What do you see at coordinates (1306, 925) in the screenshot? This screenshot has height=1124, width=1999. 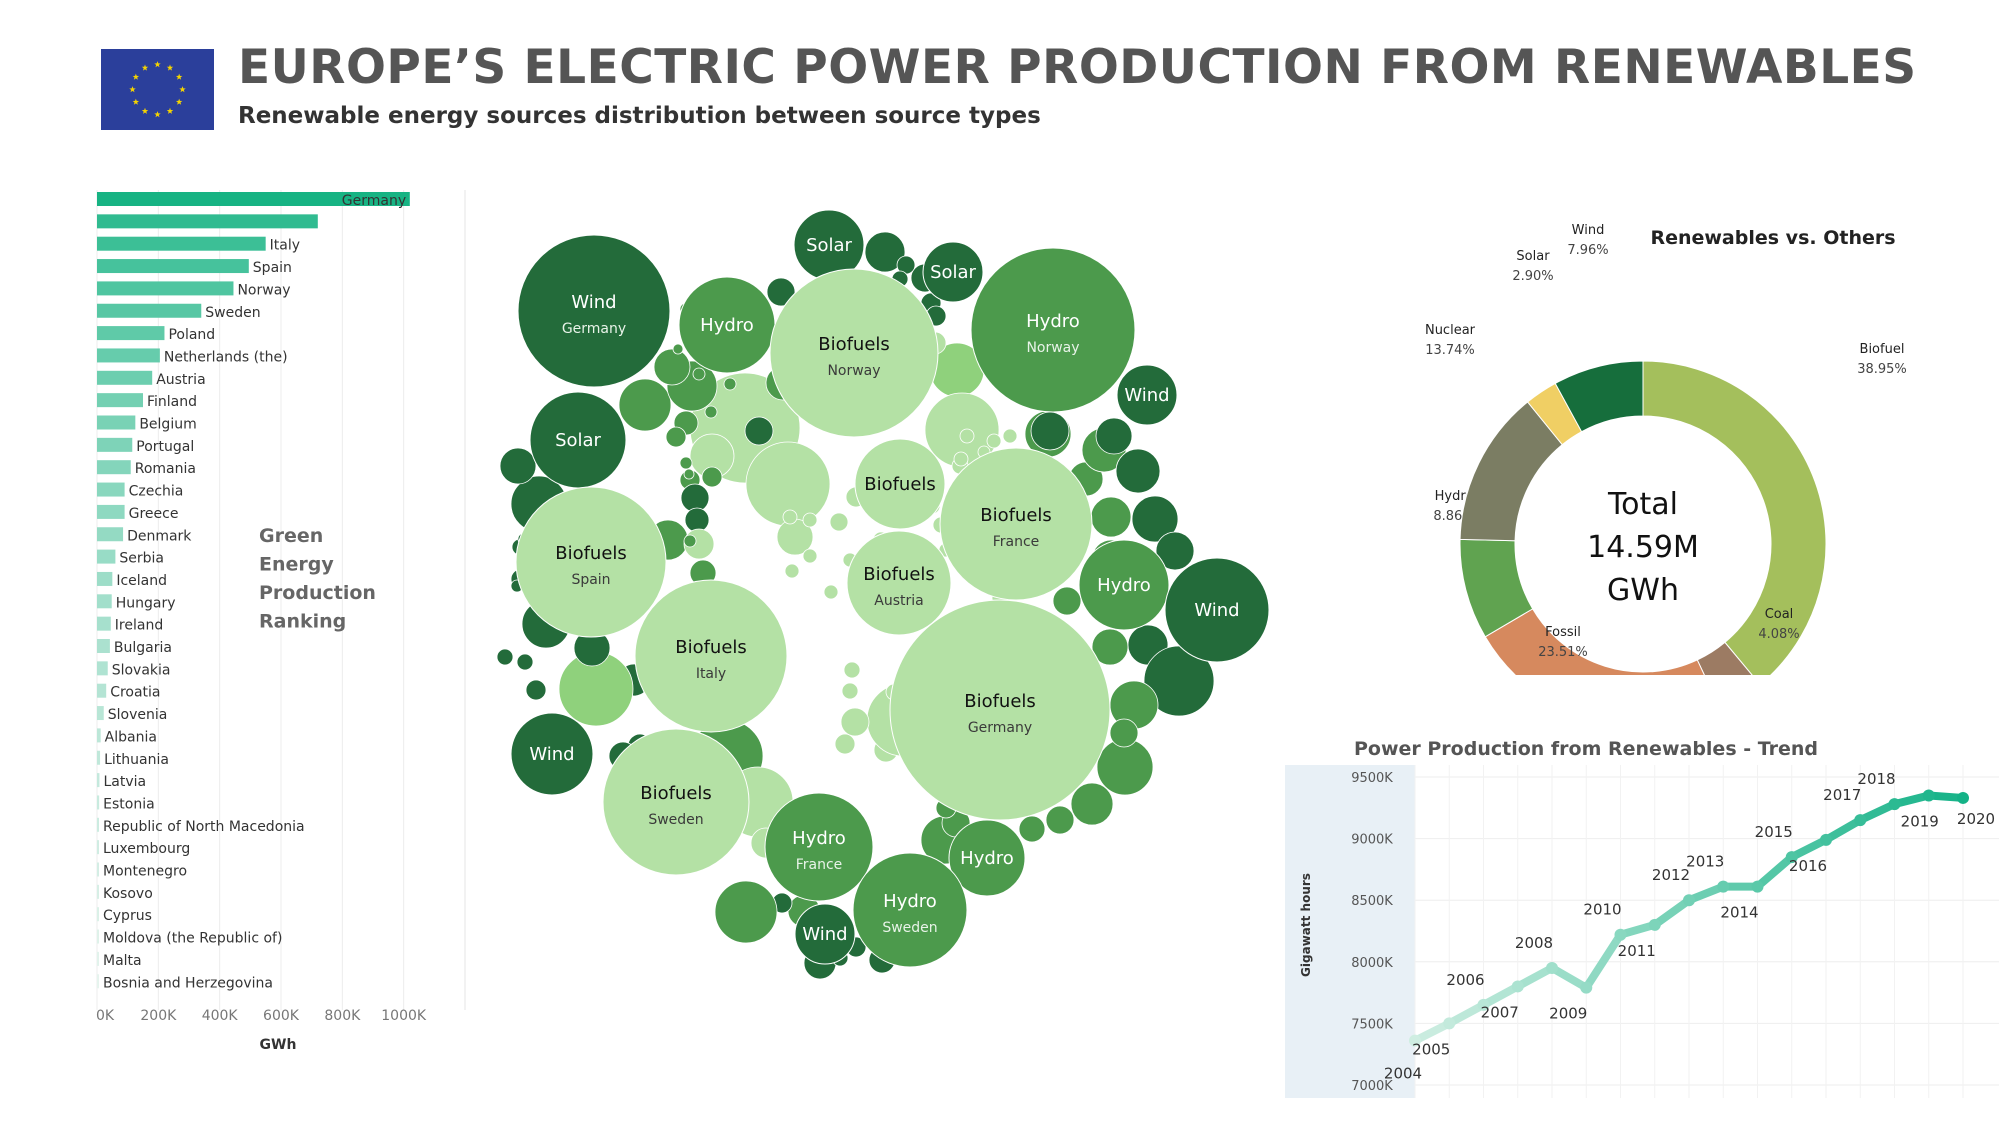 I see `y-axis-label: Gigawatt hours` at bounding box center [1306, 925].